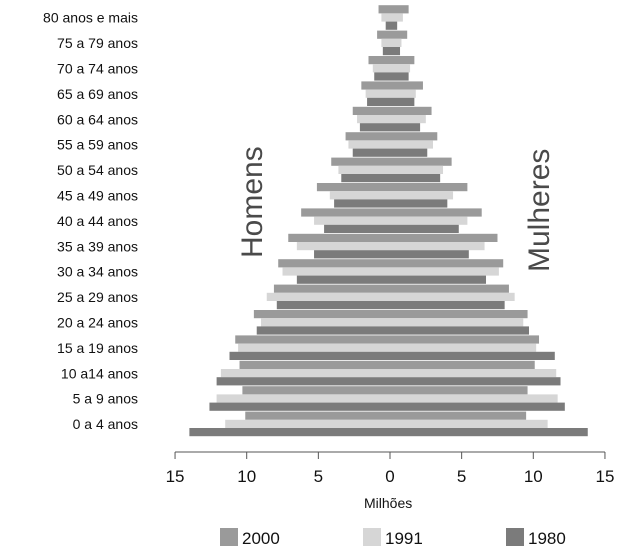  Describe the element at coordinates (97, 246) in the screenshot. I see `age-group-label: 35 a 39 anos` at that location.